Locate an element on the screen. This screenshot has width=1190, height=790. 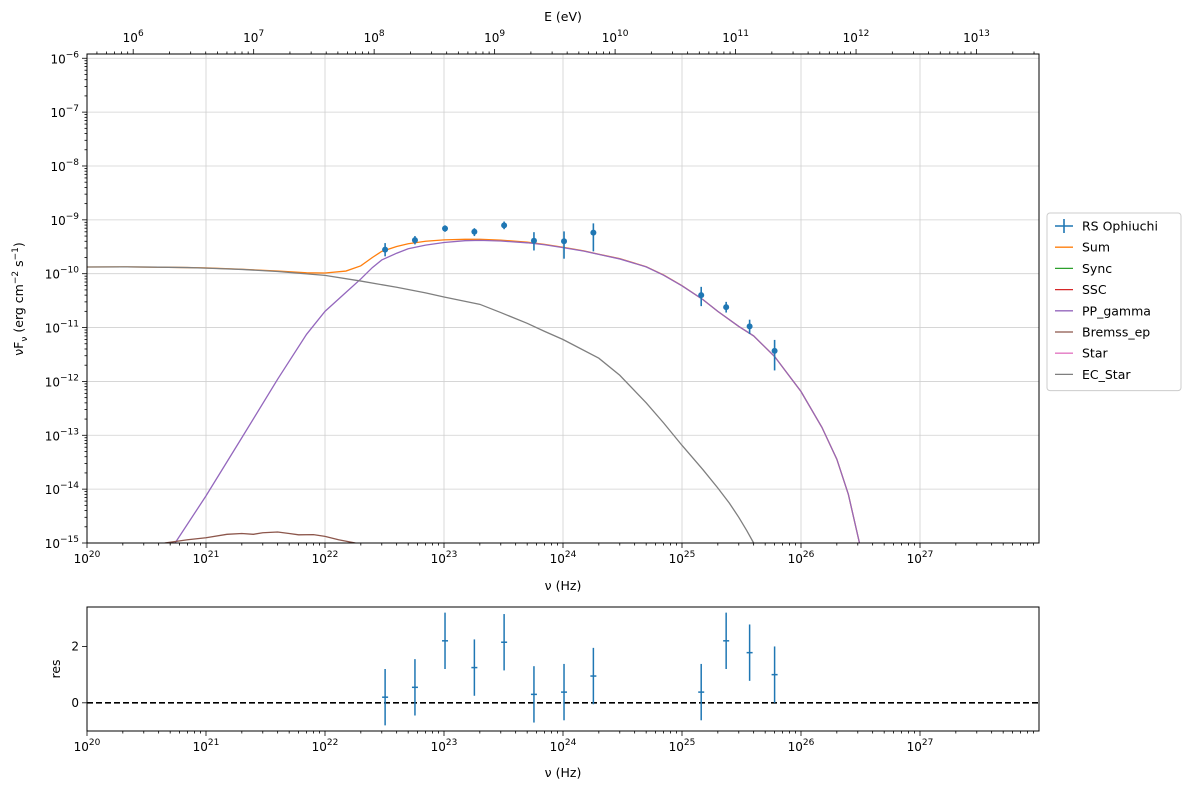
residual-y-axis-label: res is located at coordinates (55, 668).